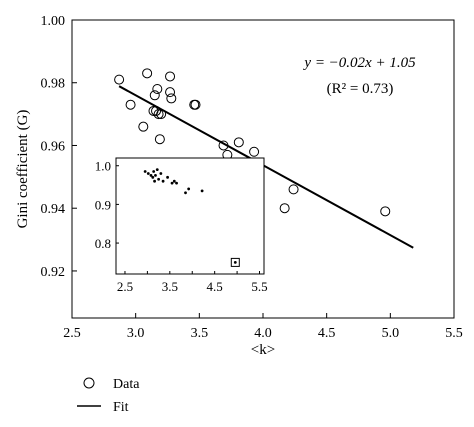  I want to click on main-x-ticks: 2.5 3.0 3.5 4.0 4.5 5.0 5.5, so click(263, 327).